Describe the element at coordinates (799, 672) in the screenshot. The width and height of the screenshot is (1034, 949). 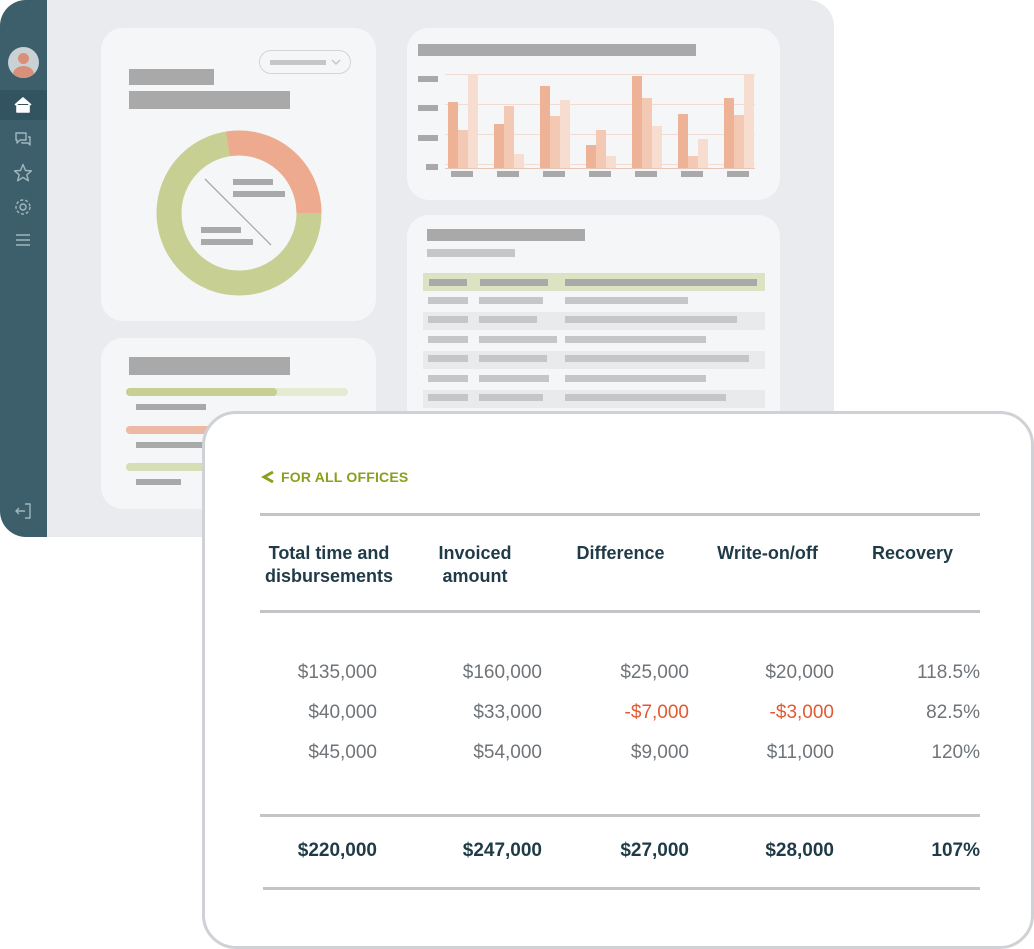
I see `table-cell: $20,000` at that location.